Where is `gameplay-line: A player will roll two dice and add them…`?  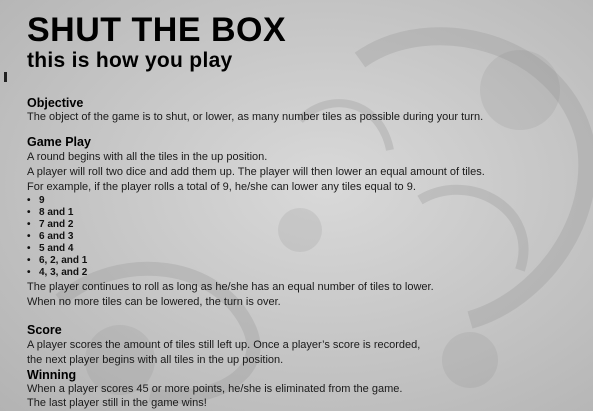
gameplay-line: A player will roll two dice and add them… is located at coordinates (256, 172).